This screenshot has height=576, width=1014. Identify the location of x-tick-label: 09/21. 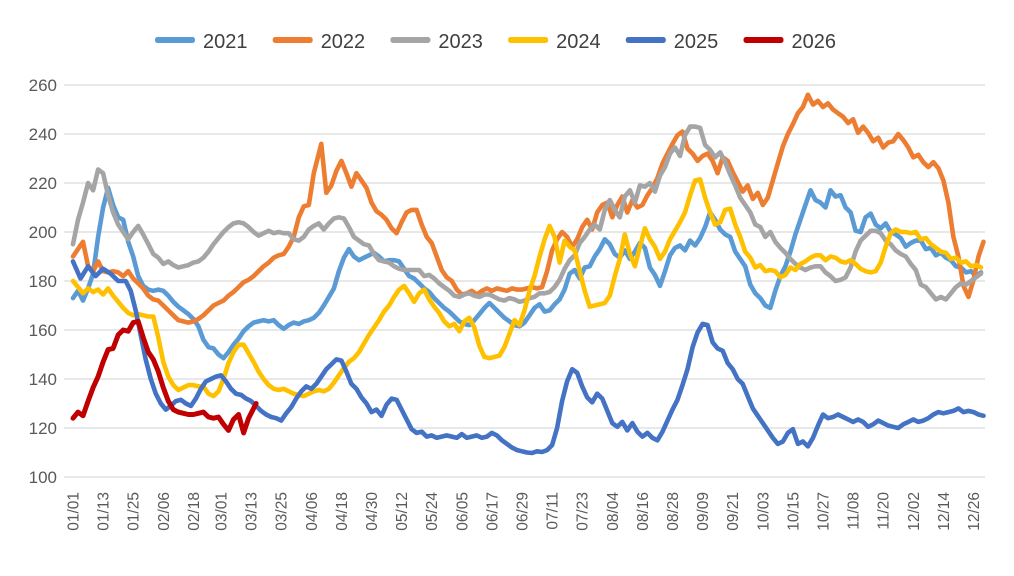
(733, 511).